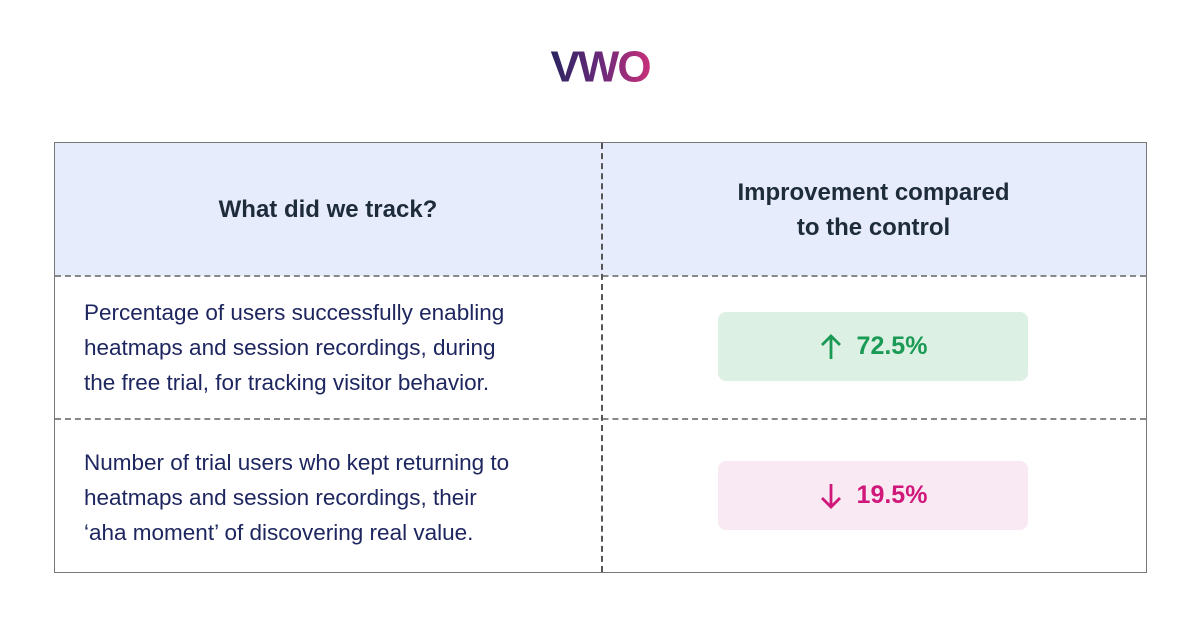 The width and height of the screenshot is (1200, 629). Describe the element at coordinates (892, 495) in the screenshot. I see `change-value: 19.5%` at that location.